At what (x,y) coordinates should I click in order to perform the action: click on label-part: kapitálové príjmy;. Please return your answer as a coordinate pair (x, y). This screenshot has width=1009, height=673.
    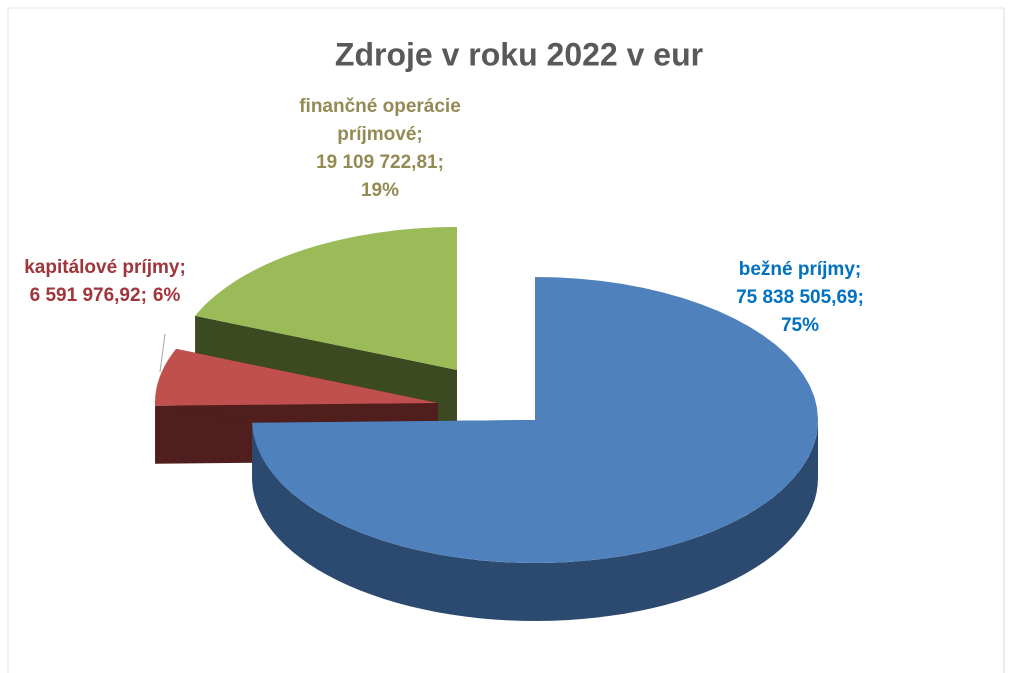
    Looking at the image, I should click on (105, 267).